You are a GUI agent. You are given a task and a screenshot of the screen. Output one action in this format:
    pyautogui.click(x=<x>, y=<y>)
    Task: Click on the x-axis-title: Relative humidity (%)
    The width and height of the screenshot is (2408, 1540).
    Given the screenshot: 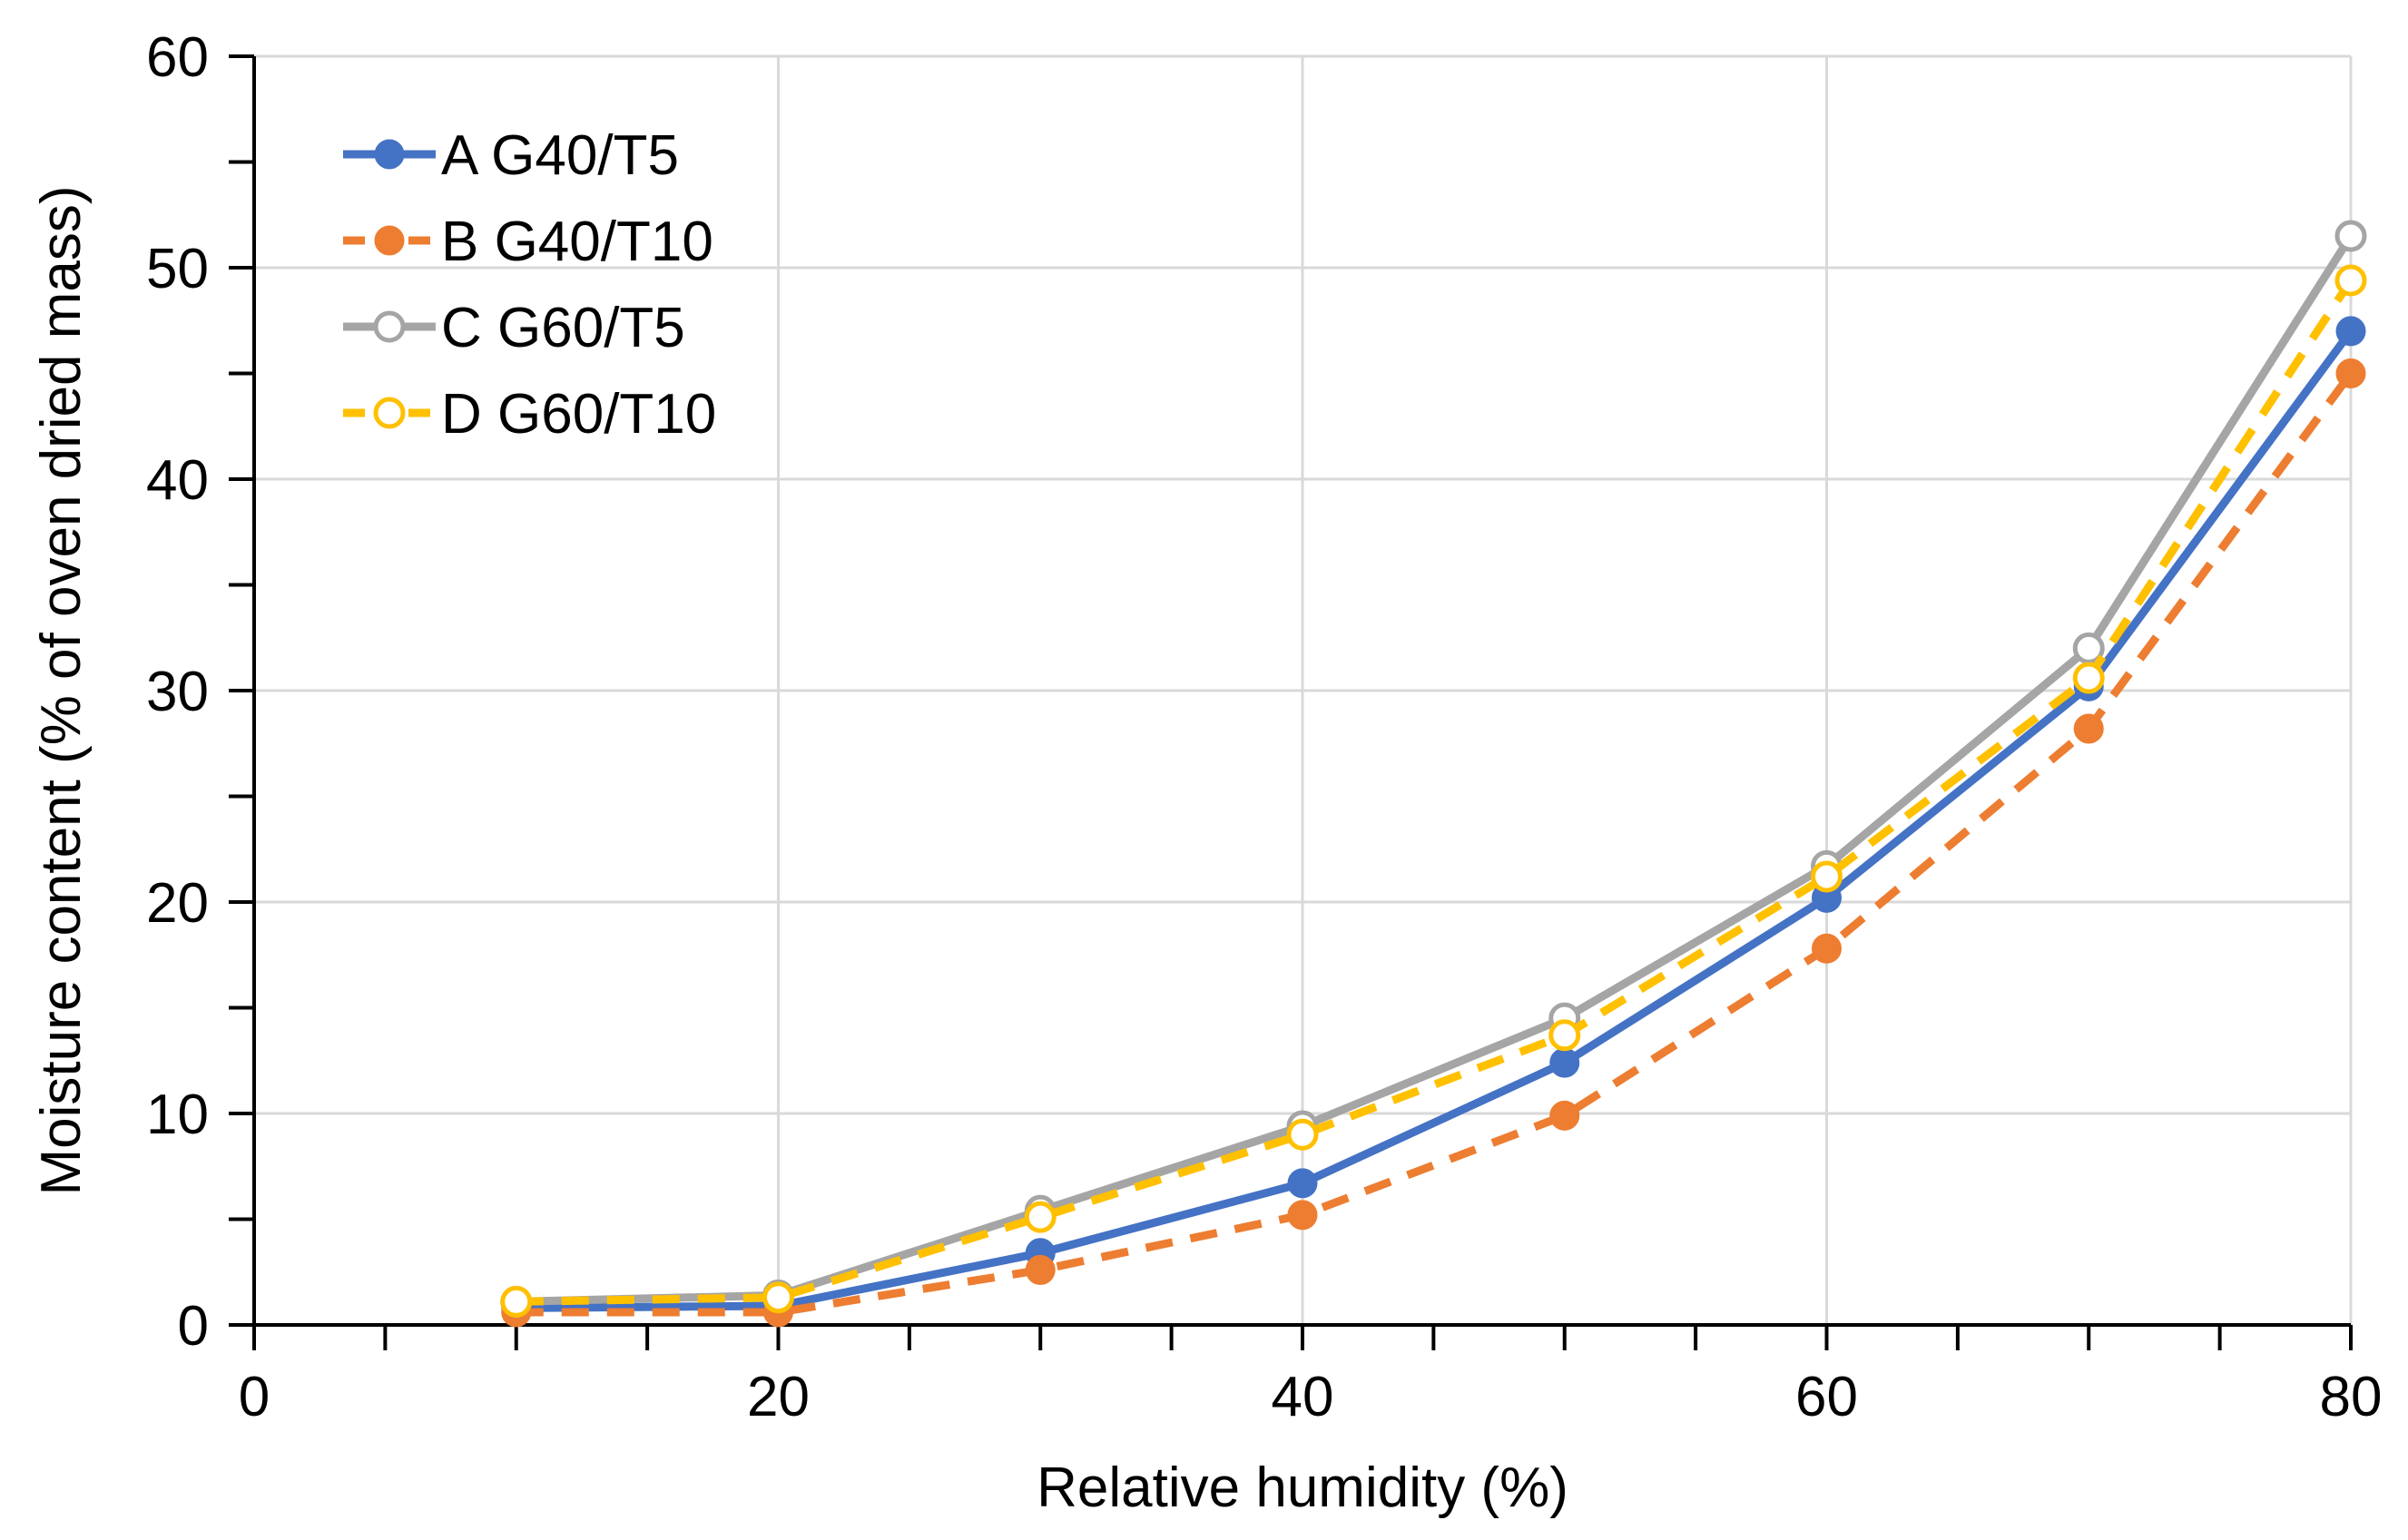 What is the action you would take?
    pyautogui.click(x=1302, y=1488)
    